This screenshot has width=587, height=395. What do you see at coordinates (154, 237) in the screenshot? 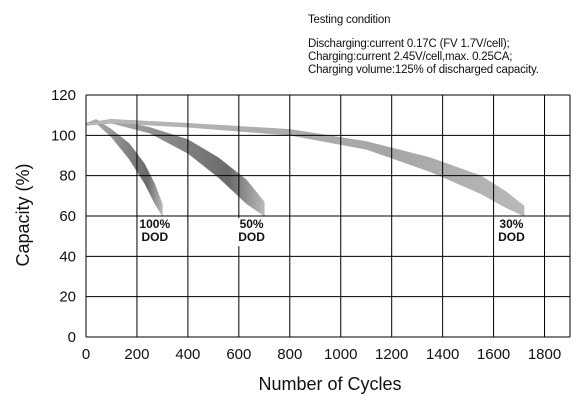
I see `series-label-100-dod-line-2: DOD` at bounding box center [154, 237].